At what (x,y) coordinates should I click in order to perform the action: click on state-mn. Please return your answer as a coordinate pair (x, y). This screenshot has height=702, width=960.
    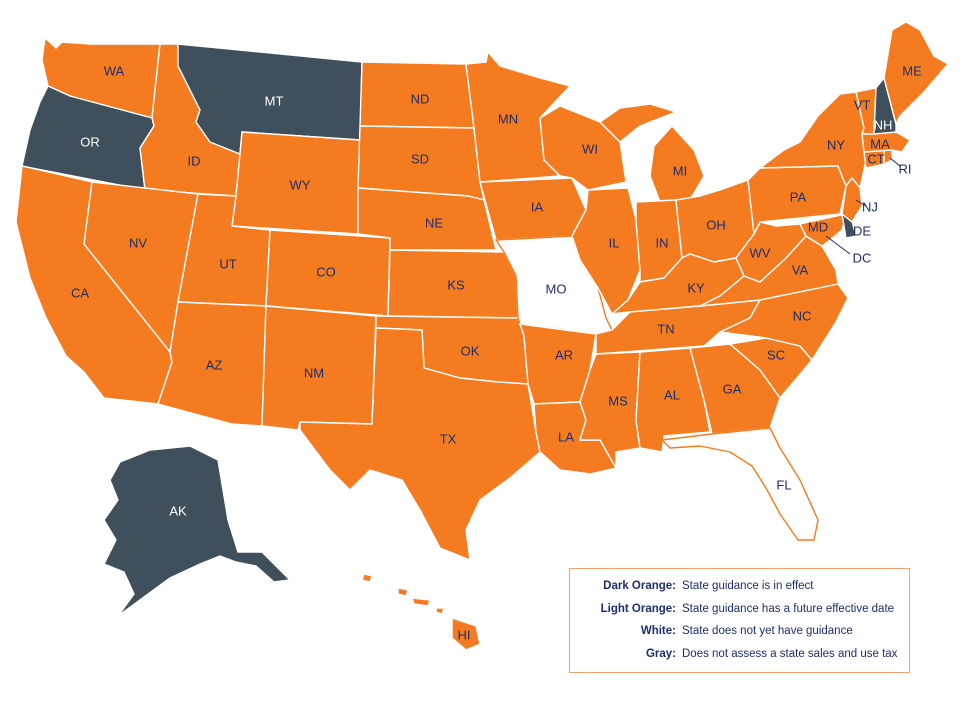
    Looking at the image, I should click on (518, 117).